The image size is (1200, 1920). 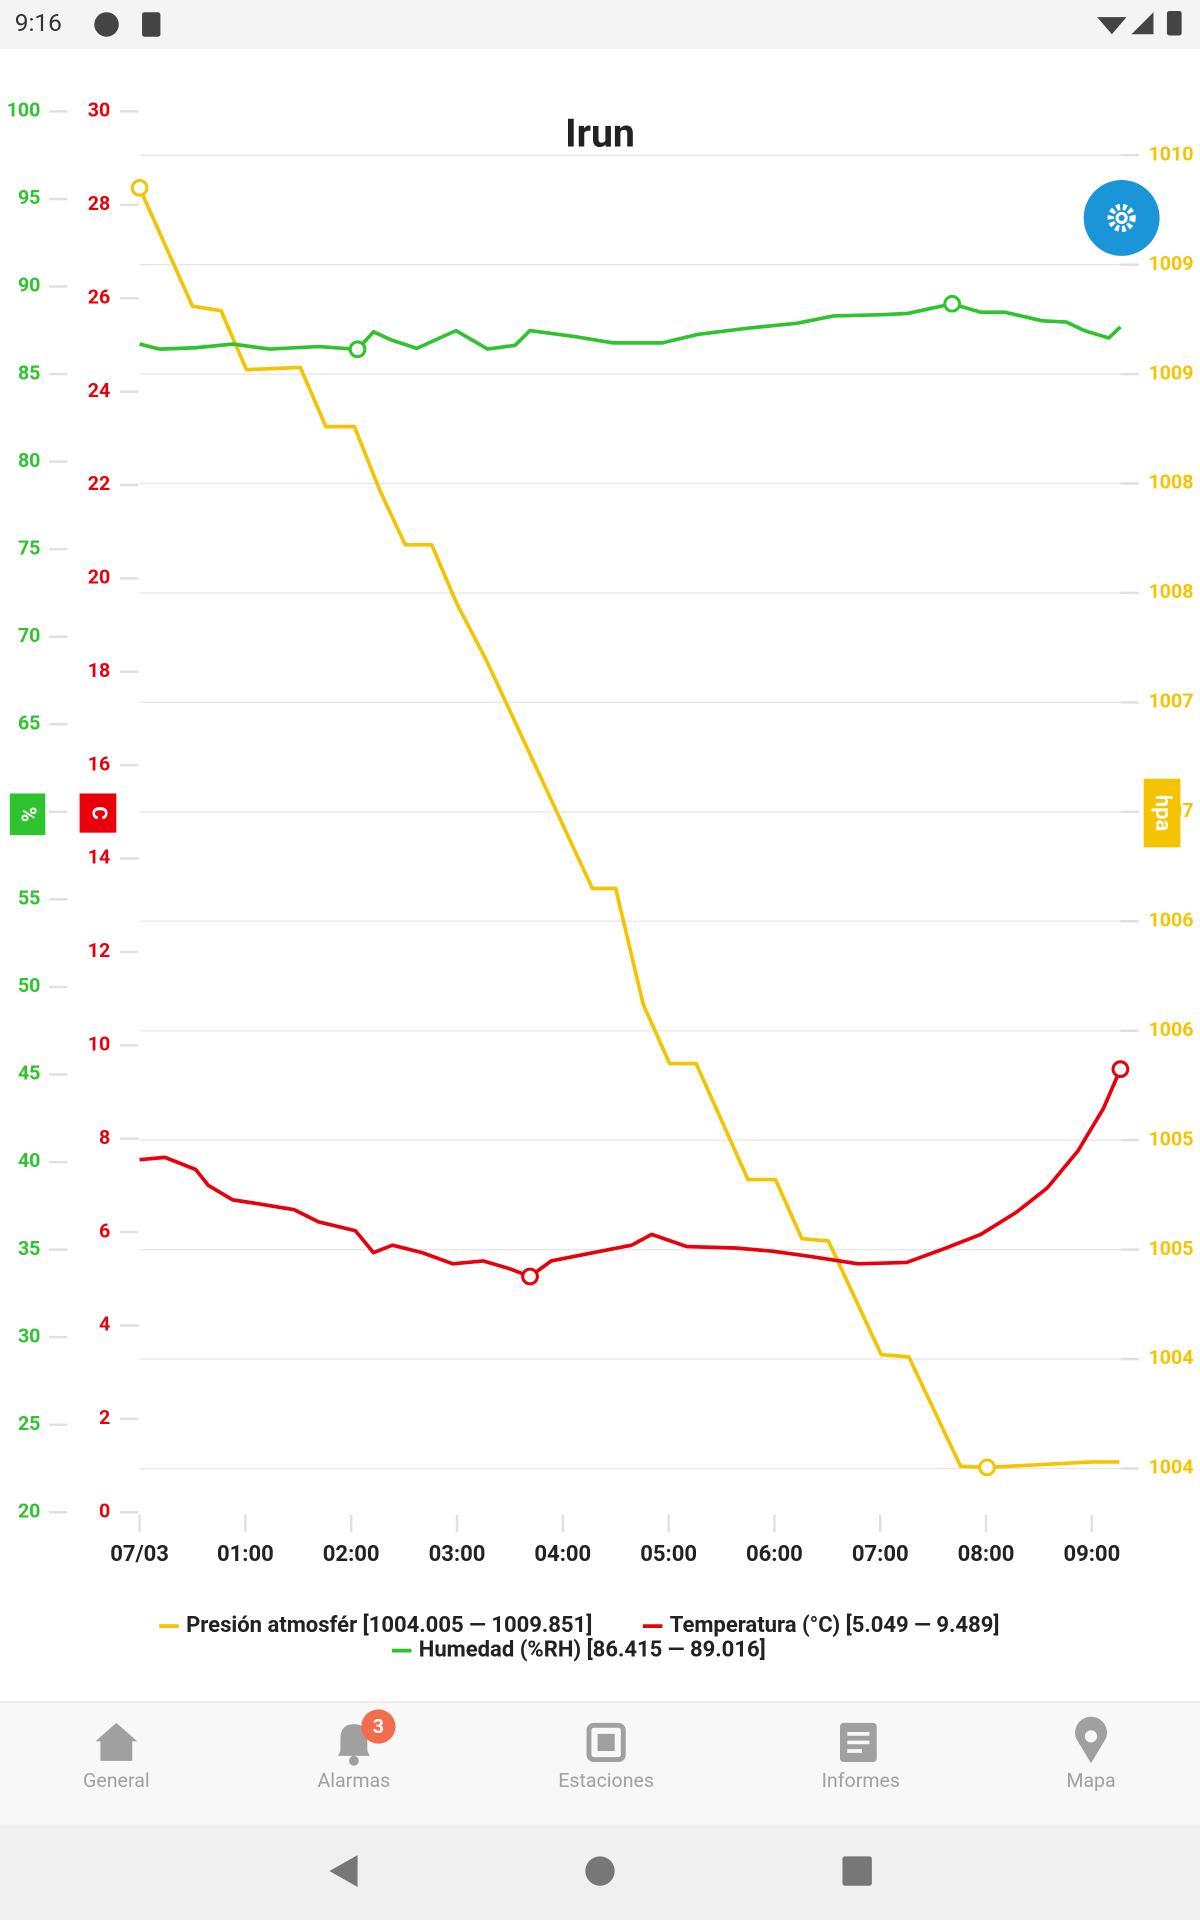 I want to click on home-icon, so click(x=116, y=1741).